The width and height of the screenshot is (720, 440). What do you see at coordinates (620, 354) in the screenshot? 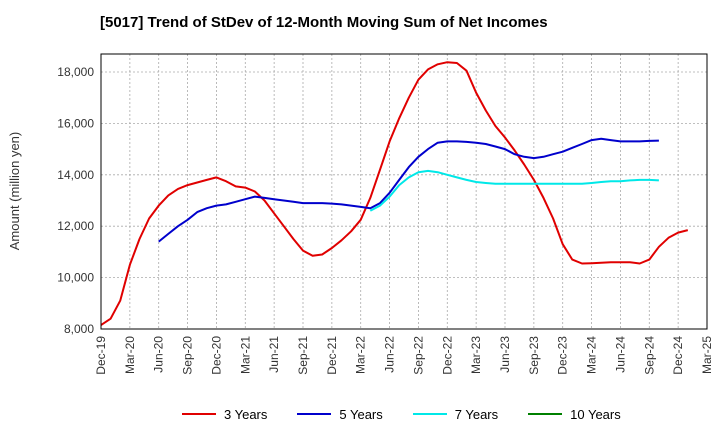
I see `x-tick-label: Jun-24` at bounding box center [620, 354].